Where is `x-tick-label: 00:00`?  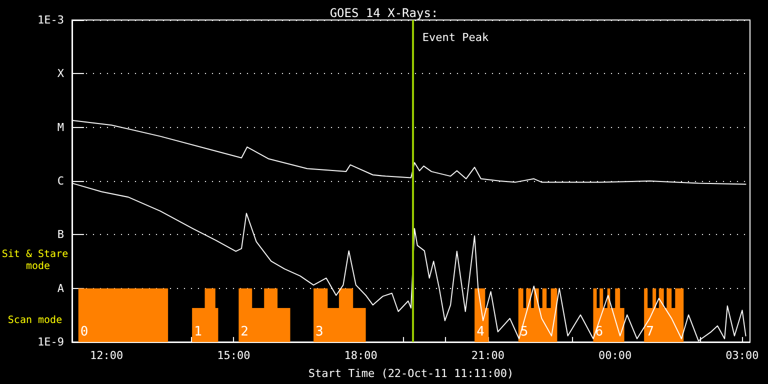 x-tick-label: 00:00 is located at coordinates (615, 355).